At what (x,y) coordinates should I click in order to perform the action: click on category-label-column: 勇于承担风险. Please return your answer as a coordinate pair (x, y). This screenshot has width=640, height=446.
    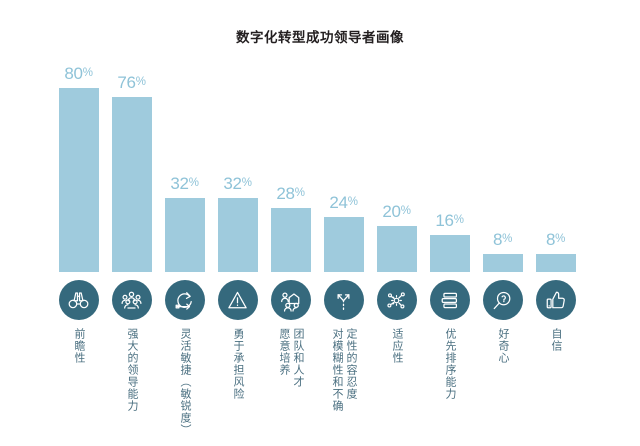
    Looking at the image, I should click on (238, 364).